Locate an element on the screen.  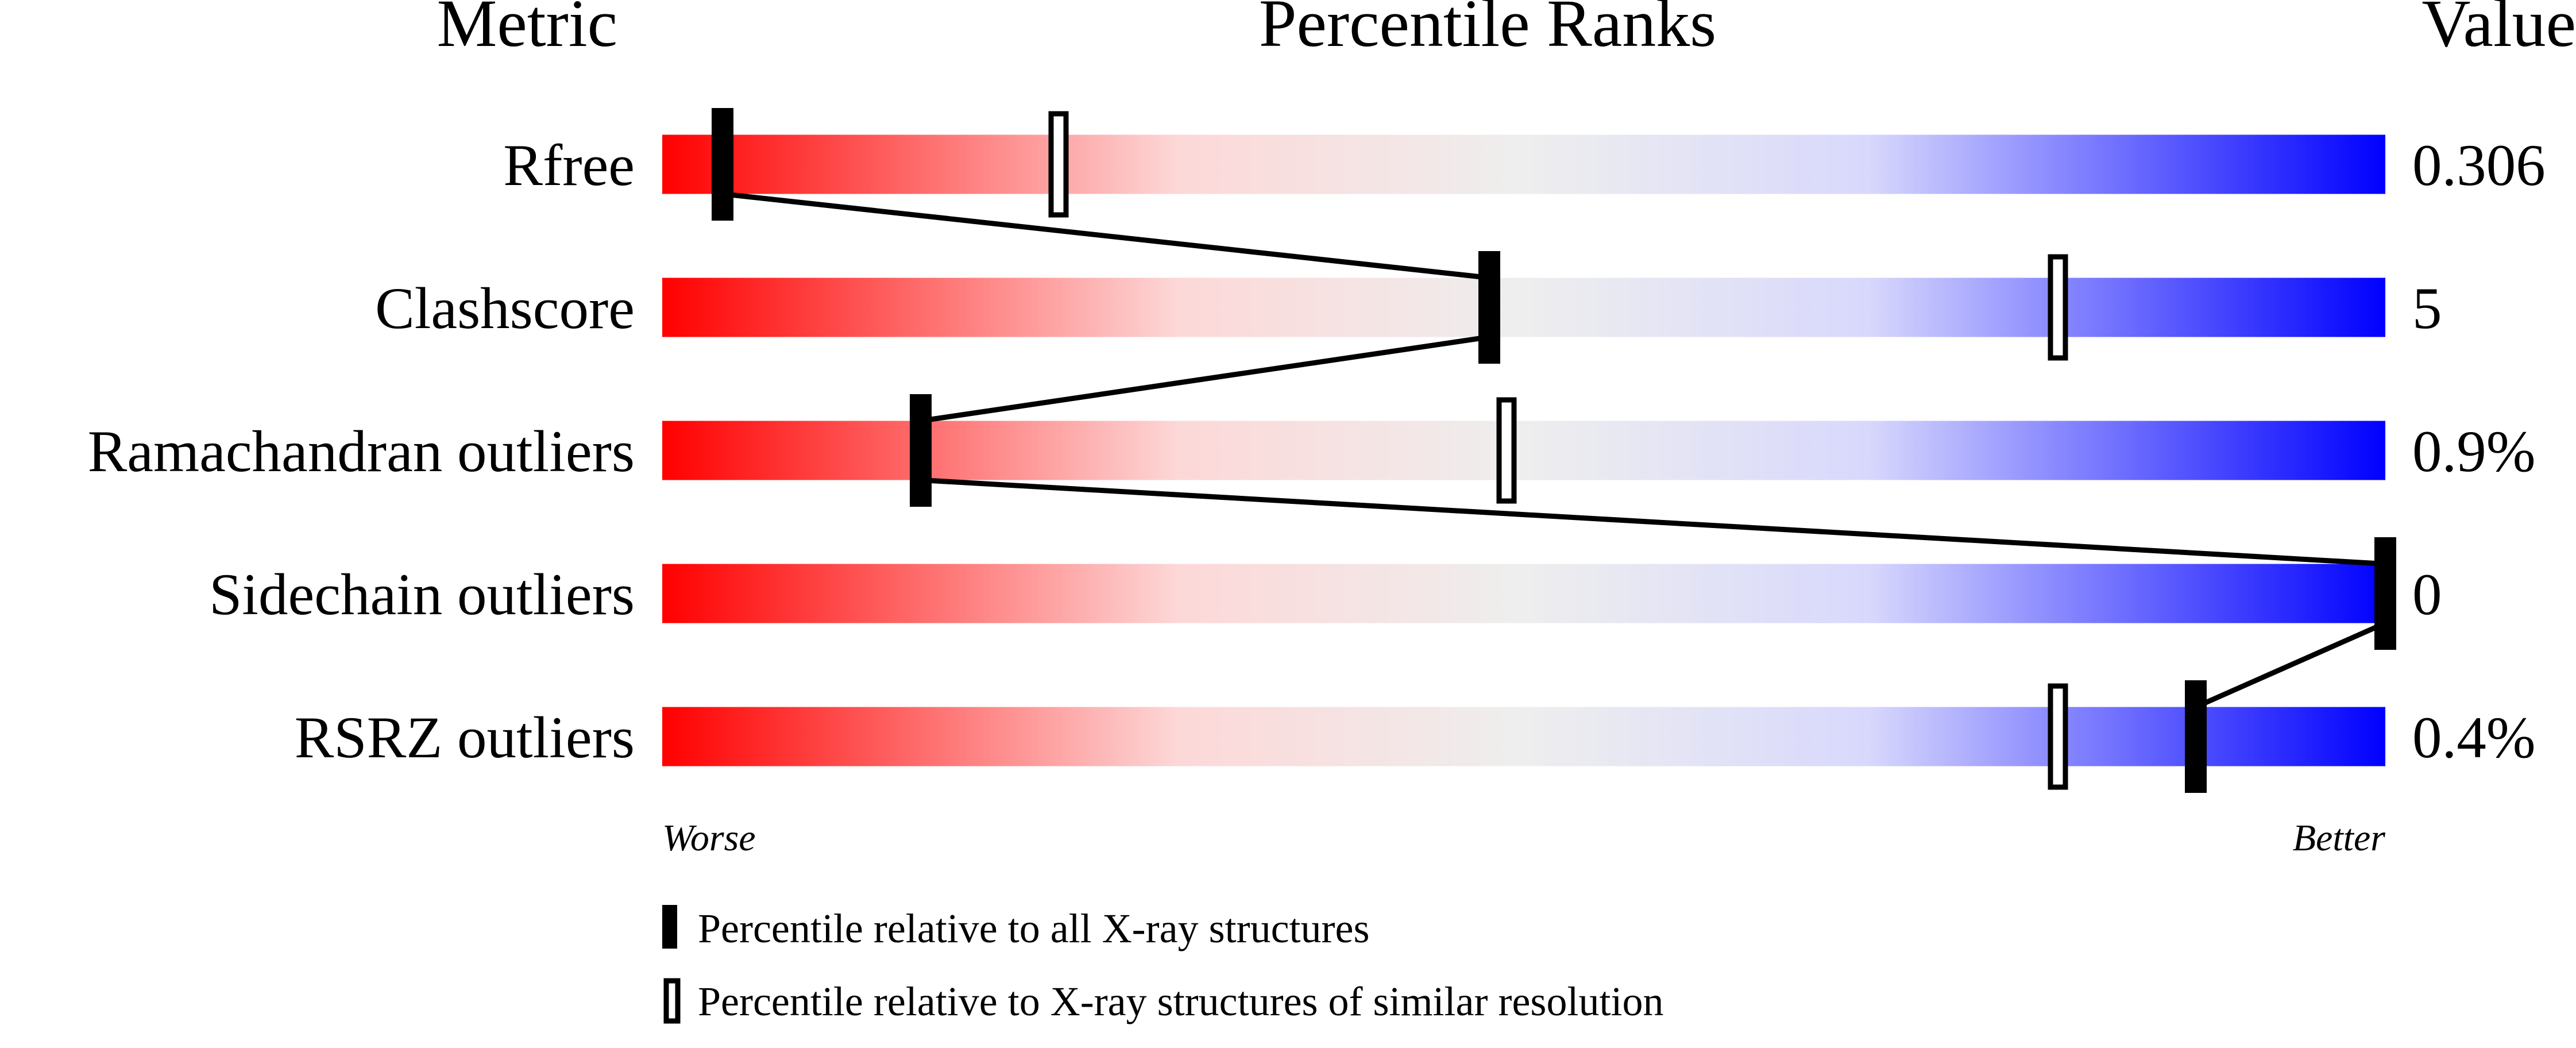
metric-value: 0 is located at coordinates (2427, 594).